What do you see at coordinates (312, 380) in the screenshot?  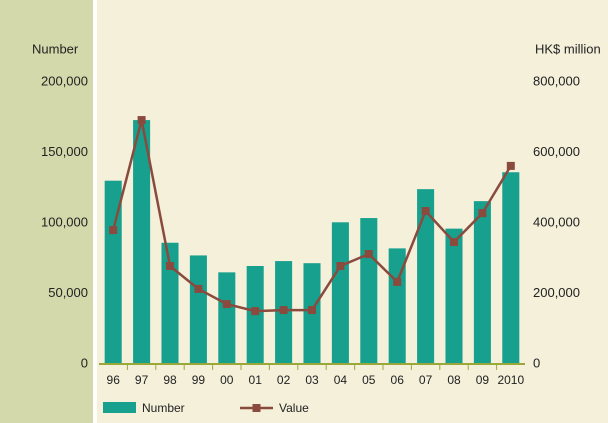 I see `x-tick-label: 03` at bounding box center [312, 380].